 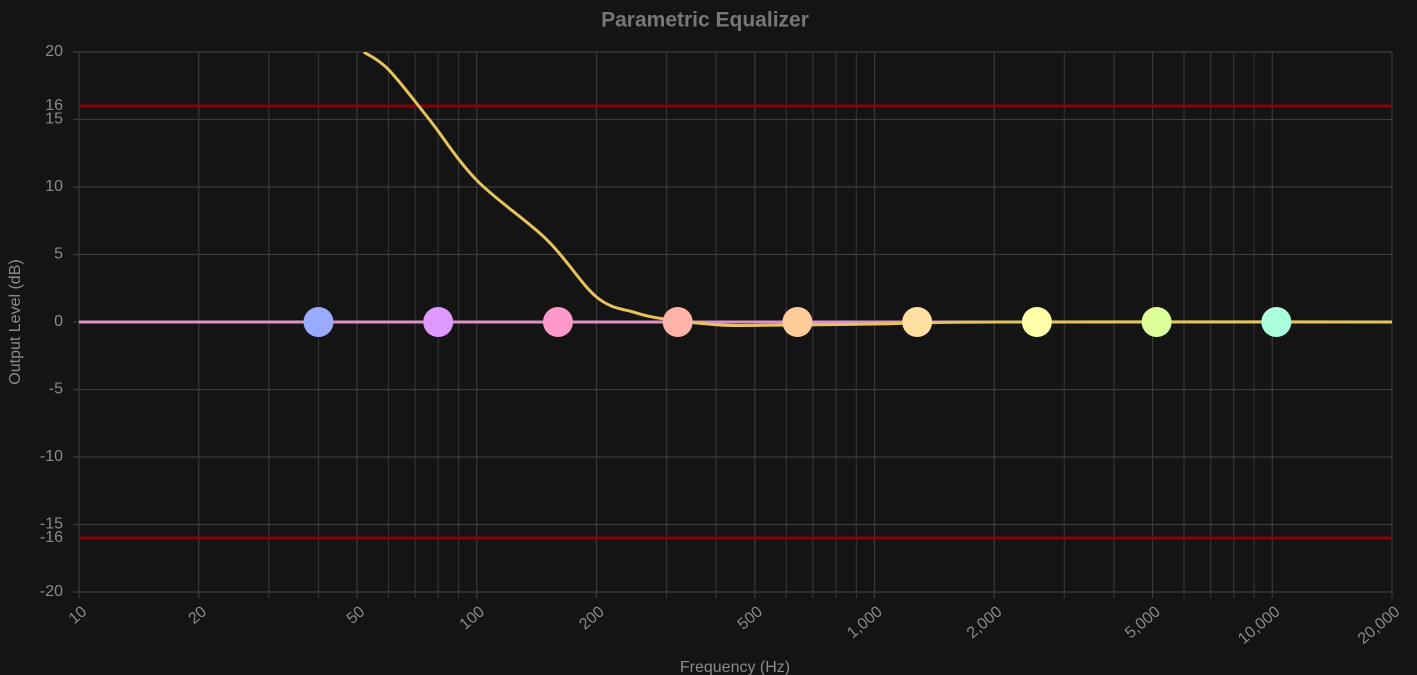 What do you see at coordinates (51, 456) in the screenshot?
I see `y-tick-label: -10` at bounding box center [51, 456].